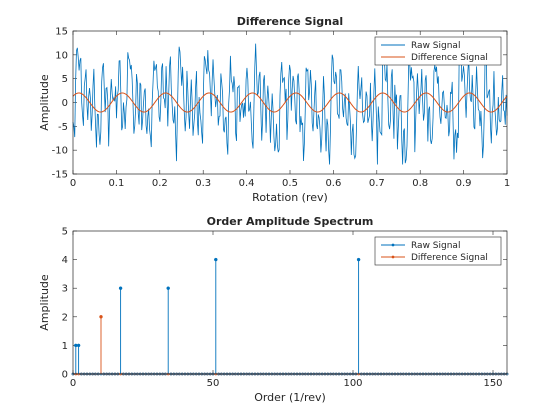  What do you see at coordinates (116, 183) in the screenshot?
I see `x-tick-label: 0.1` at bounding box center [116, 183].